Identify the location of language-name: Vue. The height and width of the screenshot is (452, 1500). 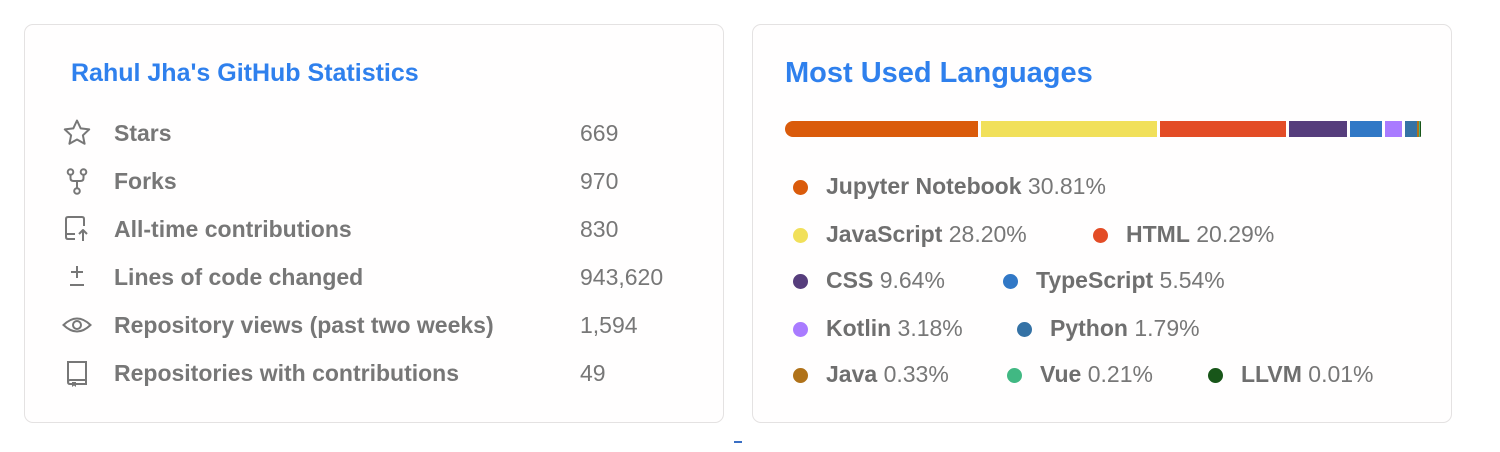
(1061, 374).